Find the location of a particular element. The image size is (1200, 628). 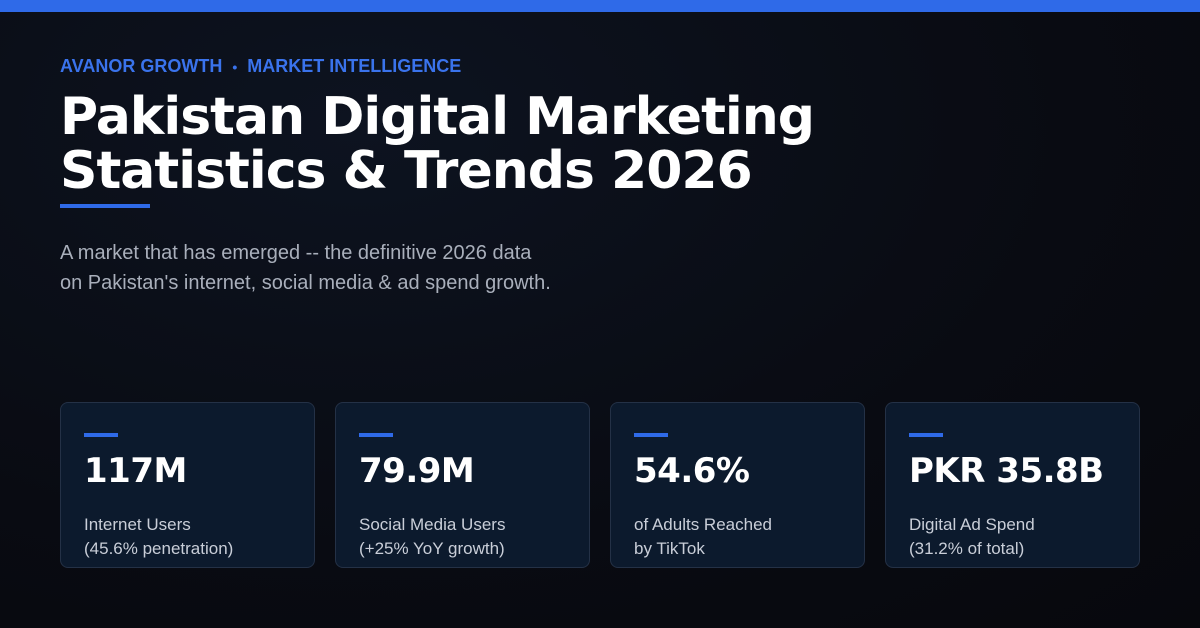

stat-value: 54.6% is located at coordinates (692, 471).